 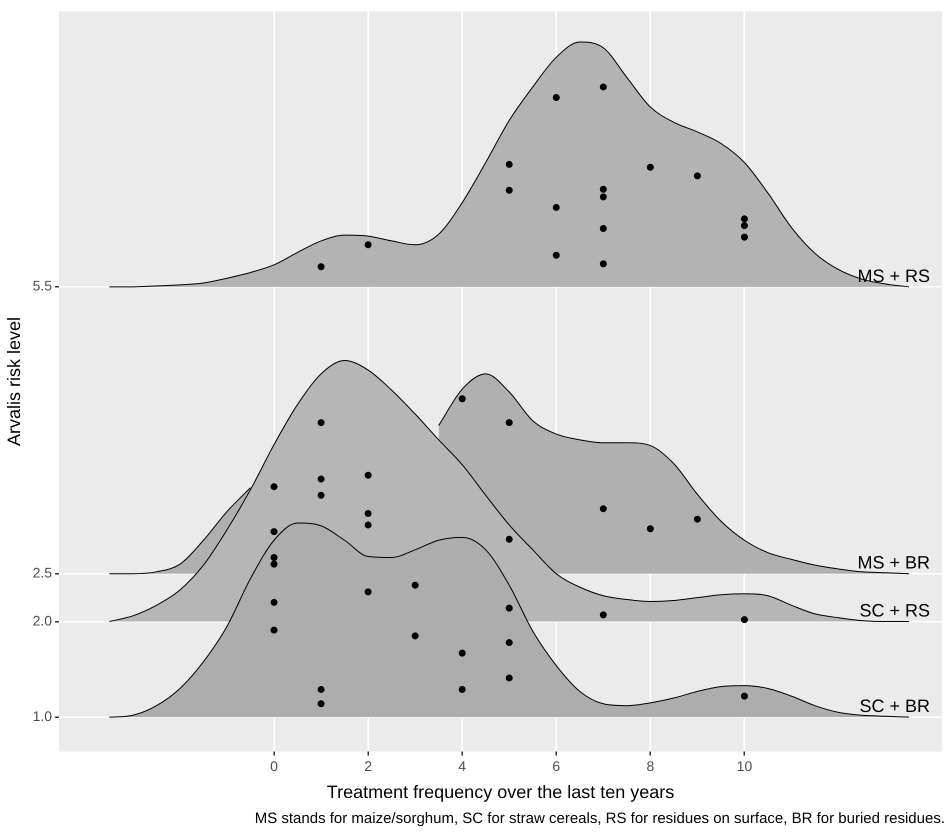 What do you see at coordinates (42, 716) in the screenshot?
I see `y-tick-label: 1.0` at bounding box center [42, 716].